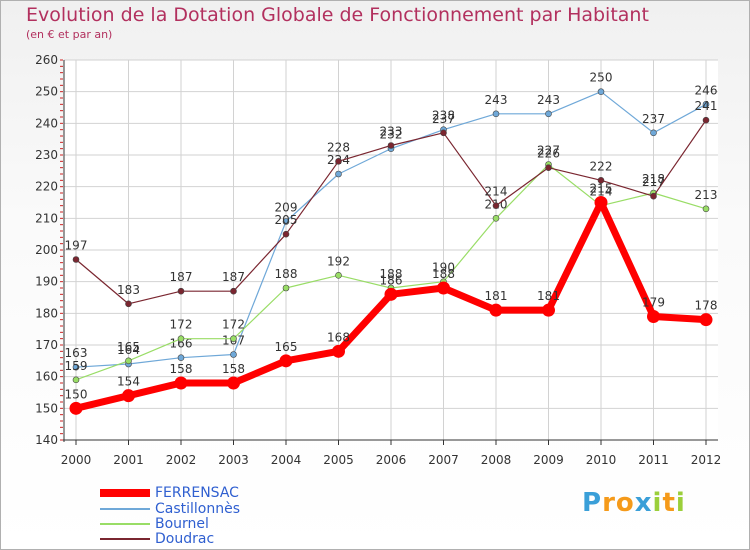 The height and width of the screenshot is (550, 750). I want to click on legend-label: FERRENSAC, so click(197, 493).